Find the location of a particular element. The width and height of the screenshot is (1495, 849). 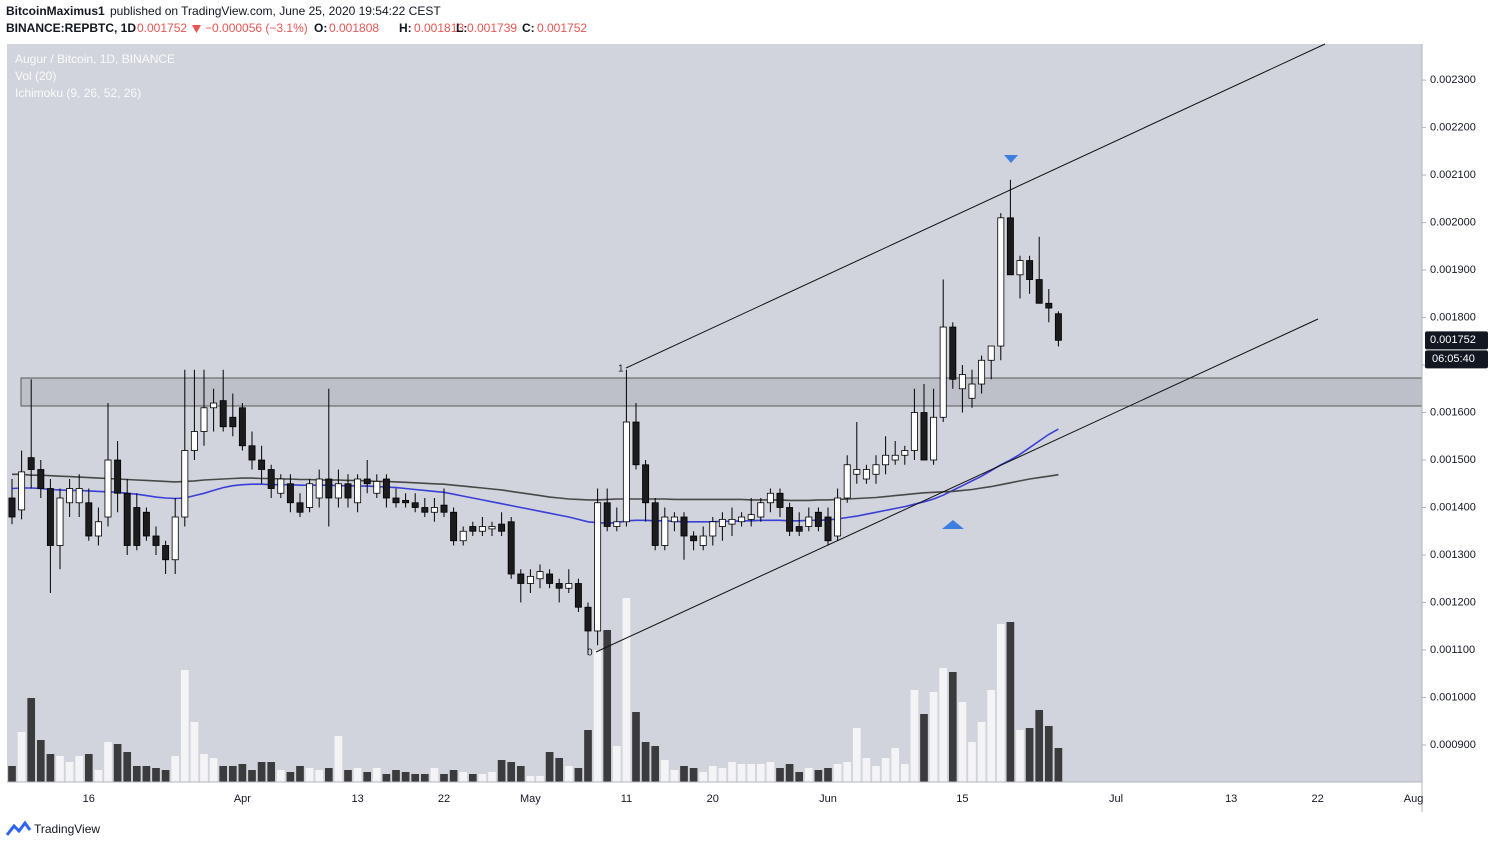

x-tick-label: 22 is located at coordinates (444, 799).